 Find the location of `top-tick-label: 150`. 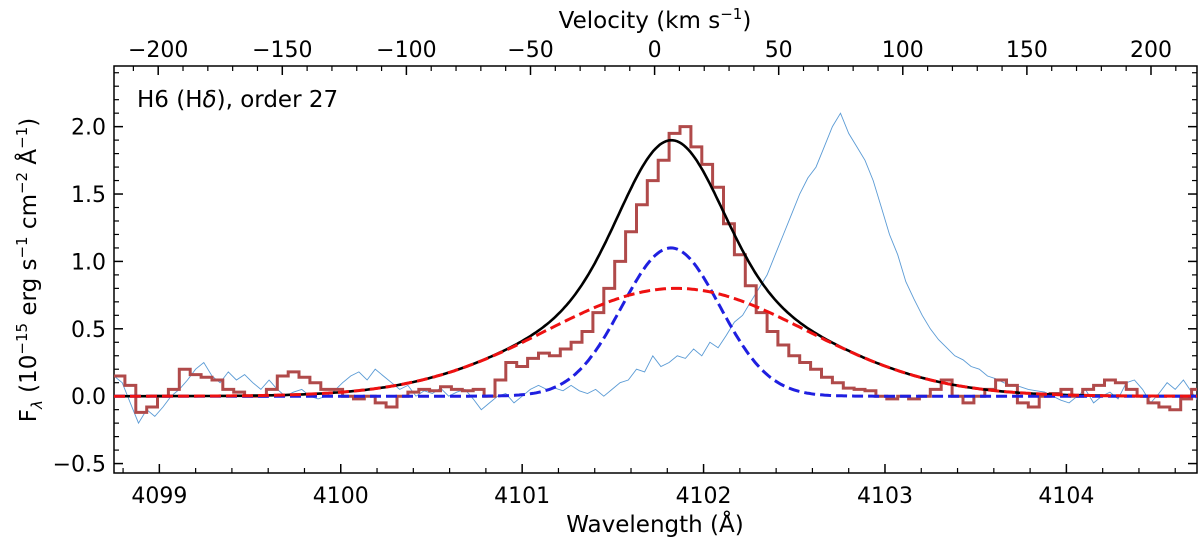

top-tick-label: 150 is located at coordinates (1027, 50).